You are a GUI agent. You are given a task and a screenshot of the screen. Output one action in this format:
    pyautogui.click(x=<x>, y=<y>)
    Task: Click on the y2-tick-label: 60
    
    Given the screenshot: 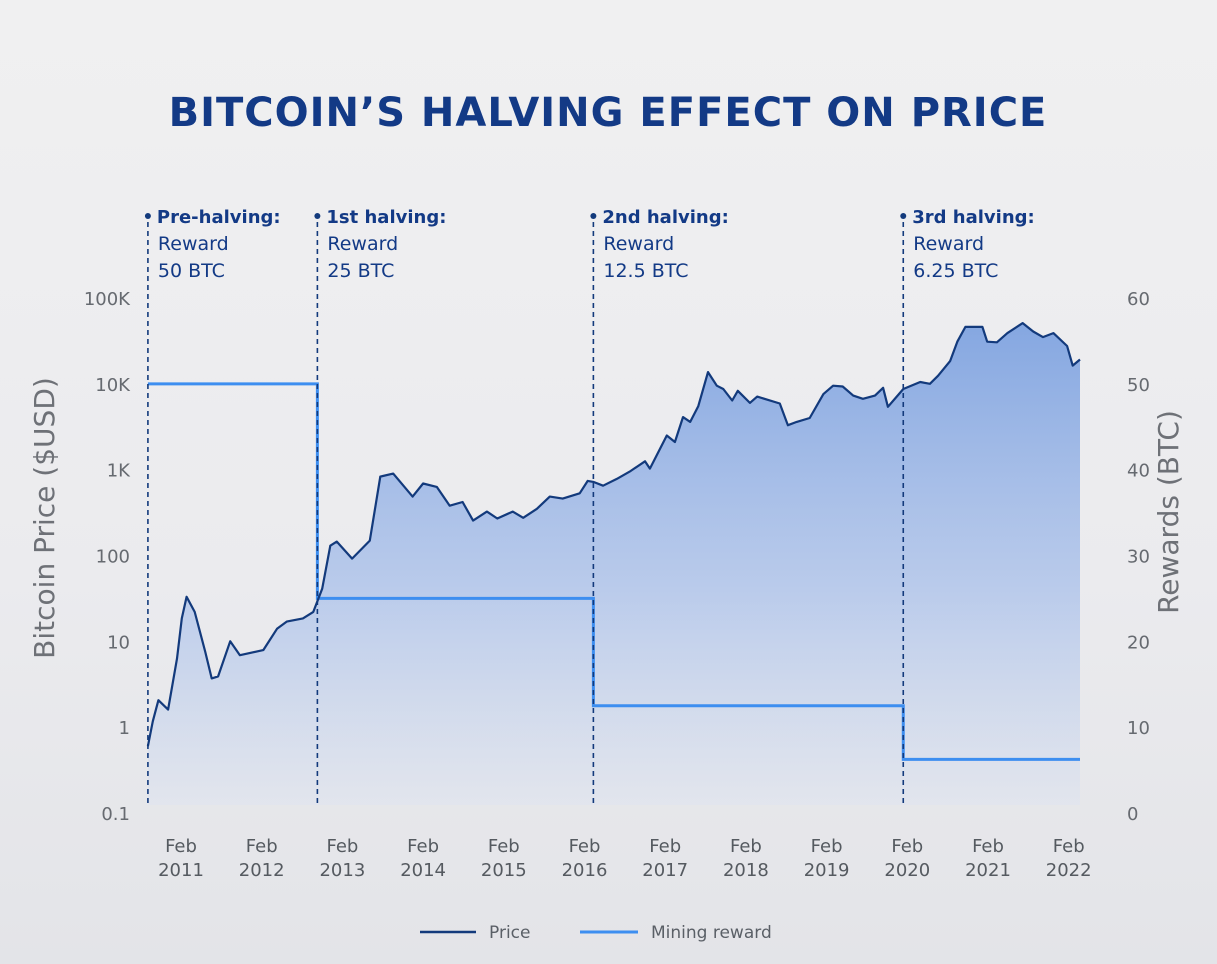 What is the action you would take?
    pyautogui.click(x=1138, y=299)
    